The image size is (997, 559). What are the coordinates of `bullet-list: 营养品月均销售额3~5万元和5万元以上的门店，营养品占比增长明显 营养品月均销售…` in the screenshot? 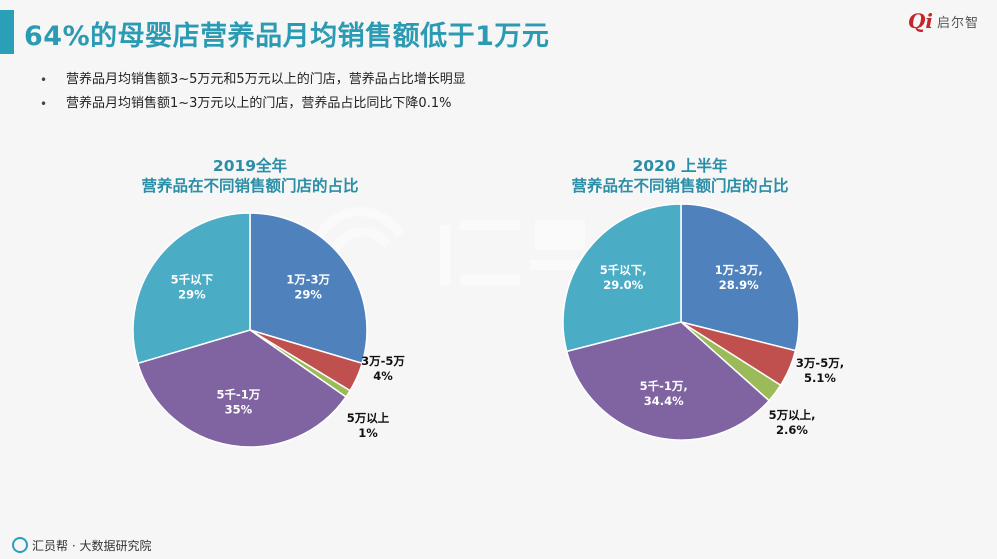 It's located at (253, 92).